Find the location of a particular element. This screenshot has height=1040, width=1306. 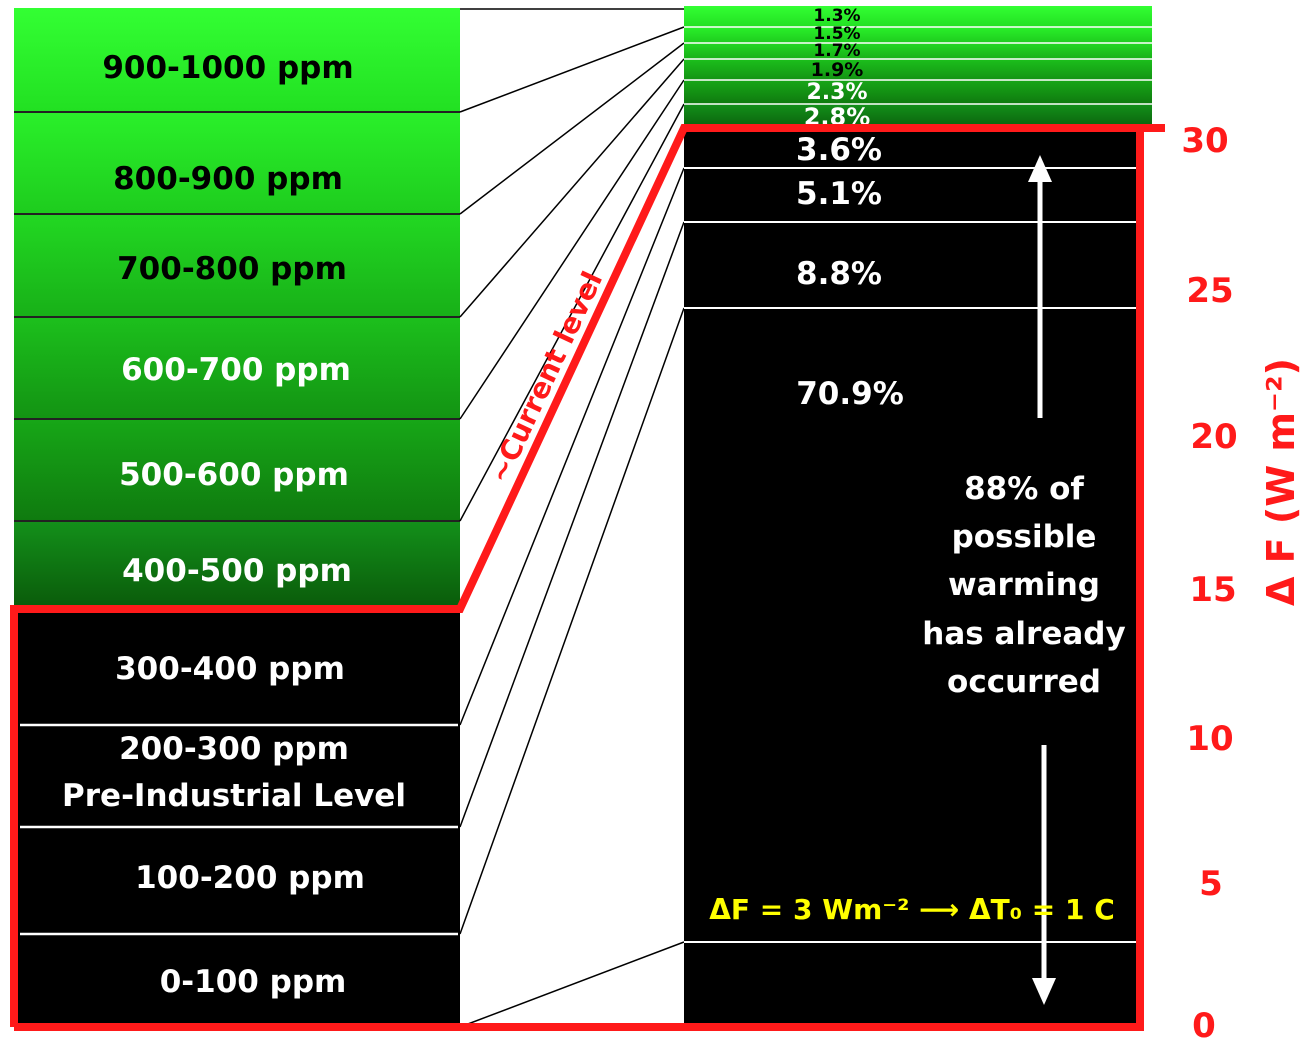

bin-label-100-200: 100-200 ppm is located at coordinates (250, 878).